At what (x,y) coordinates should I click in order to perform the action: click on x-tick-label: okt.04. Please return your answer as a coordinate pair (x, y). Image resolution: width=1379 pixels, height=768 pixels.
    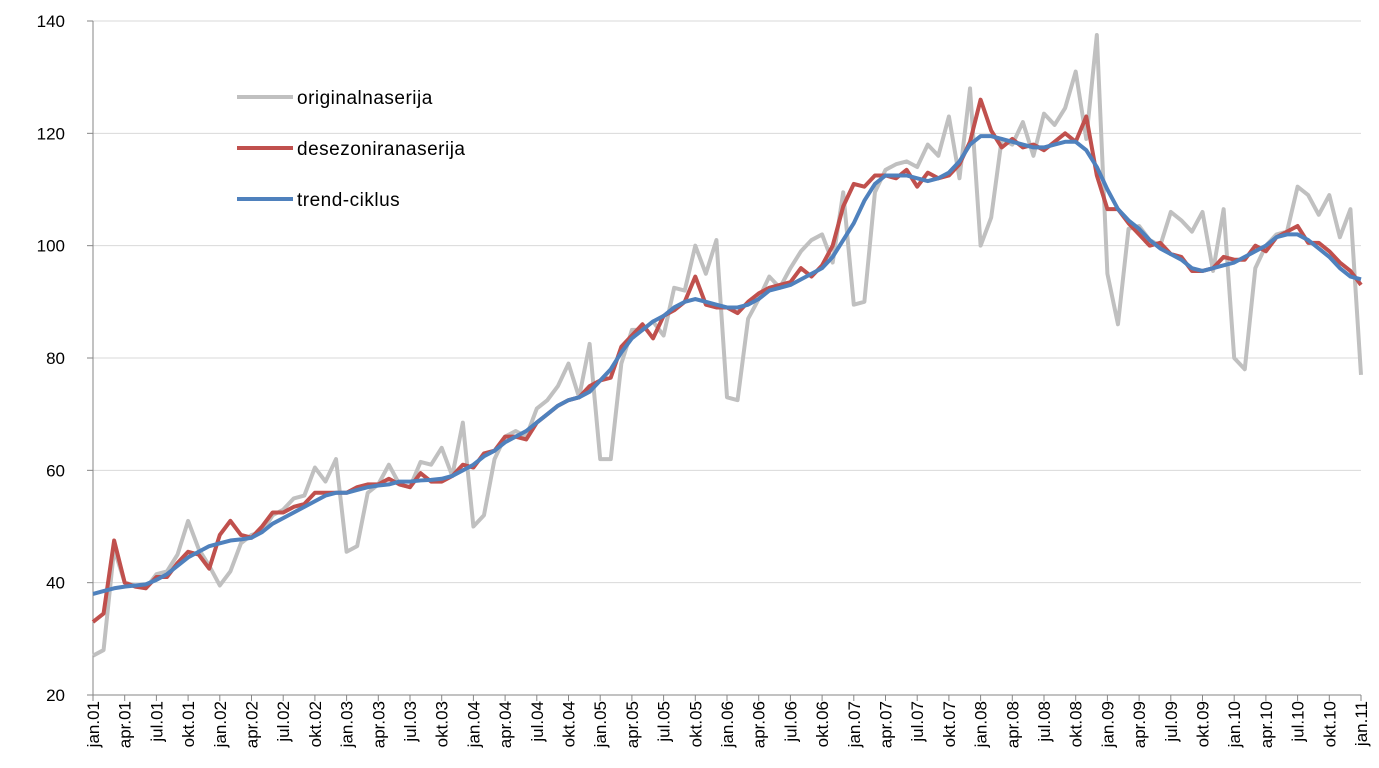
    Looking at the image, I should click on (569, 724).